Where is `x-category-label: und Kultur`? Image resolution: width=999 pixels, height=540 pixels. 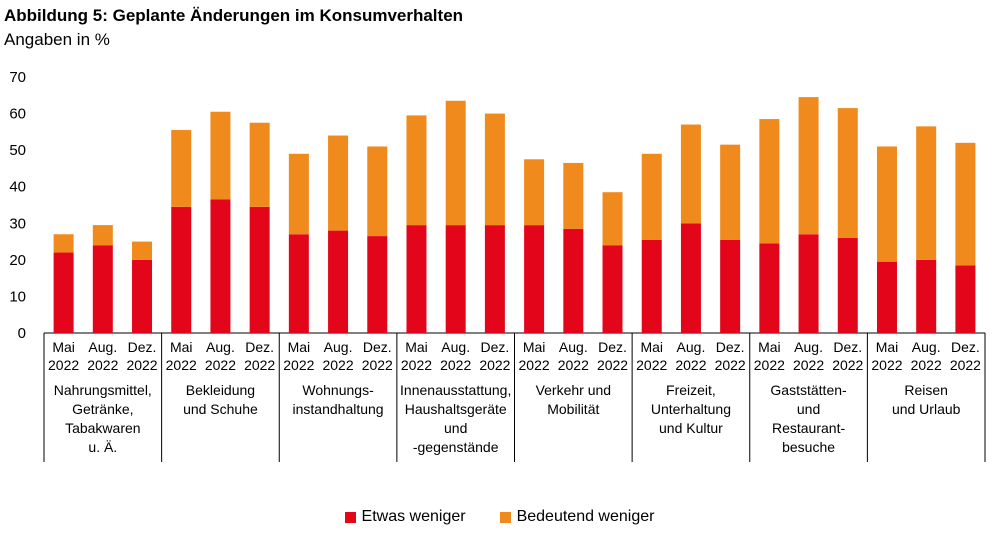 x-category-label: und Kultur is located at coordinates (691, 428).